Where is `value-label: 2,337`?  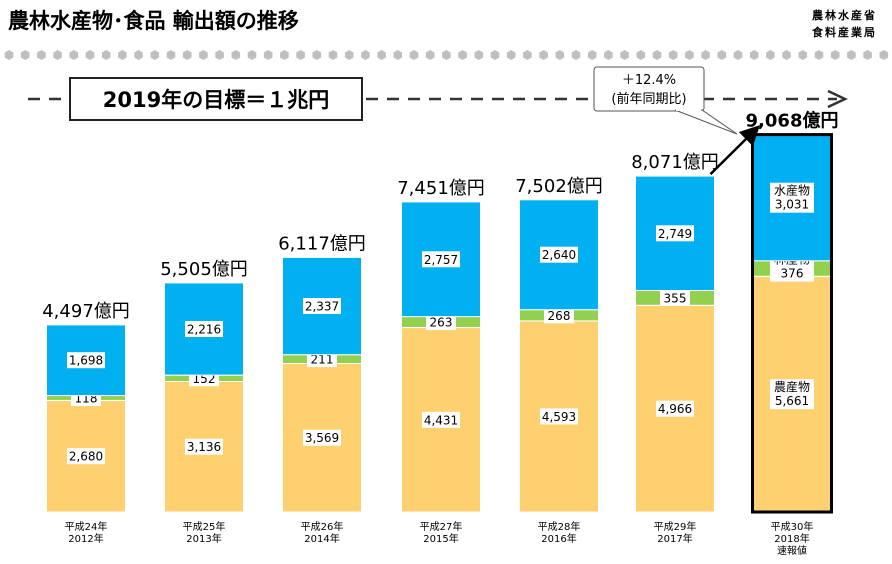
value-label: 2,337 is located at coordinates (322, 307).